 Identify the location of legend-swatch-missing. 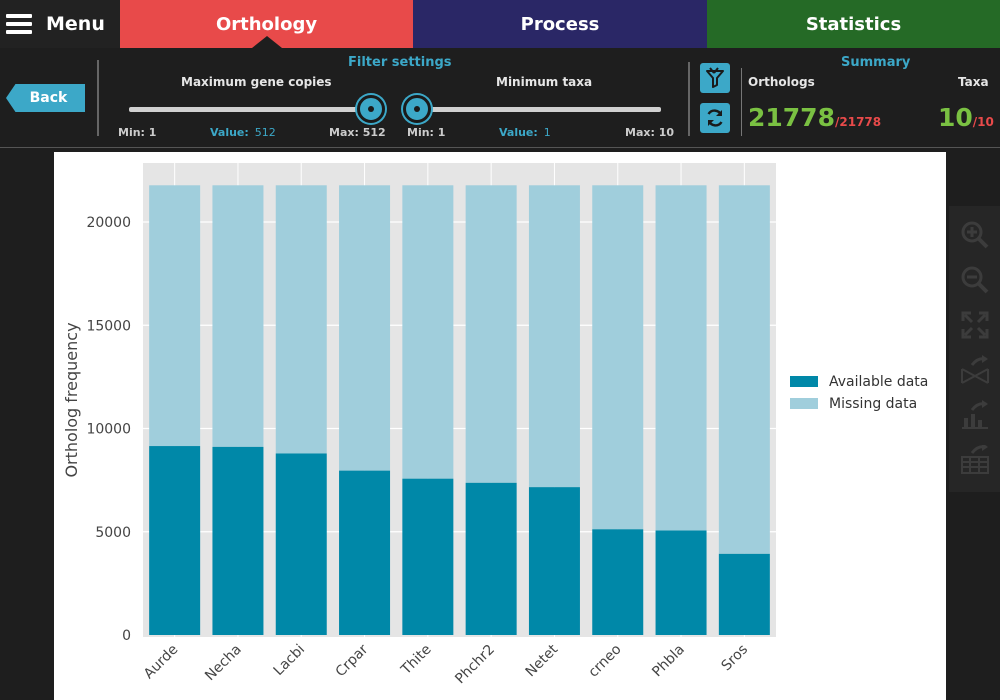
(804, 403).